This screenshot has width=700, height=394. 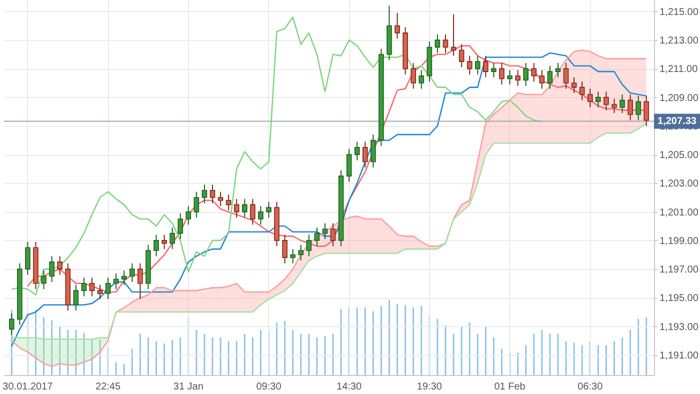 I want to click on x-tick-label: 22:45, so click(x=108, y=387).